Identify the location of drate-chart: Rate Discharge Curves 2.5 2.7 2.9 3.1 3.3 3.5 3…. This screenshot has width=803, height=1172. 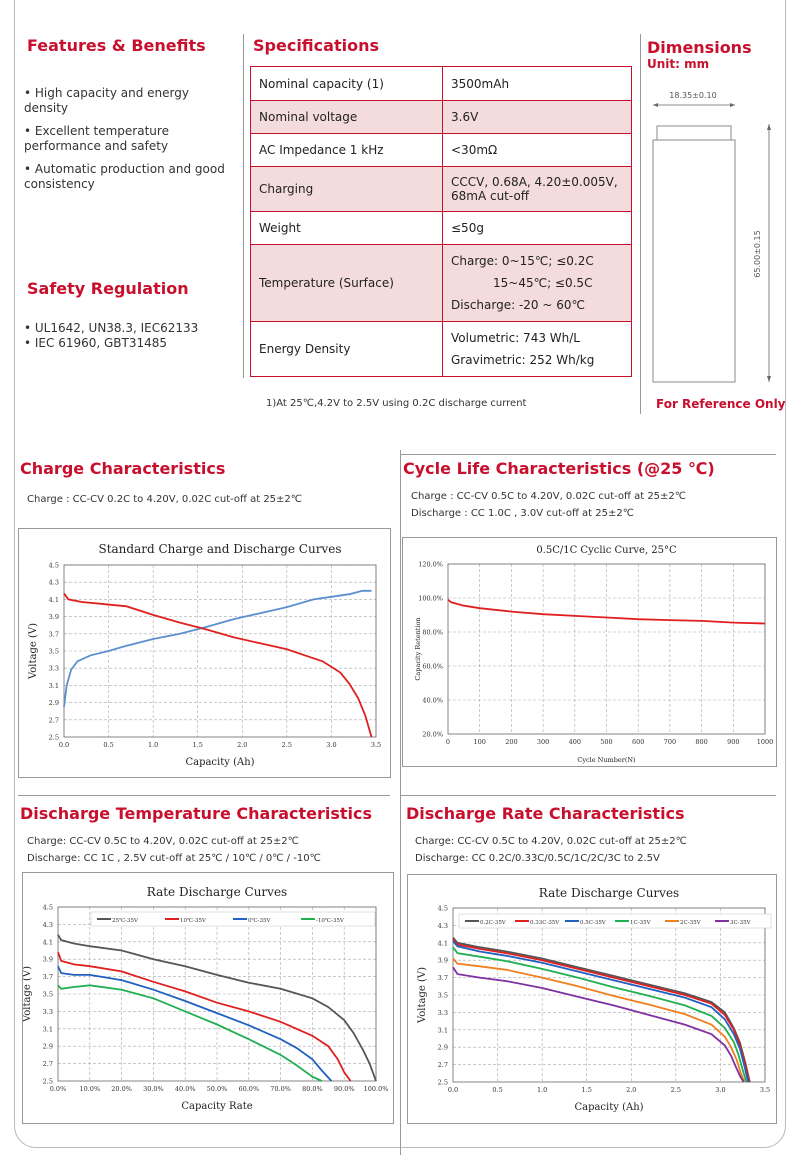
(592, 999).